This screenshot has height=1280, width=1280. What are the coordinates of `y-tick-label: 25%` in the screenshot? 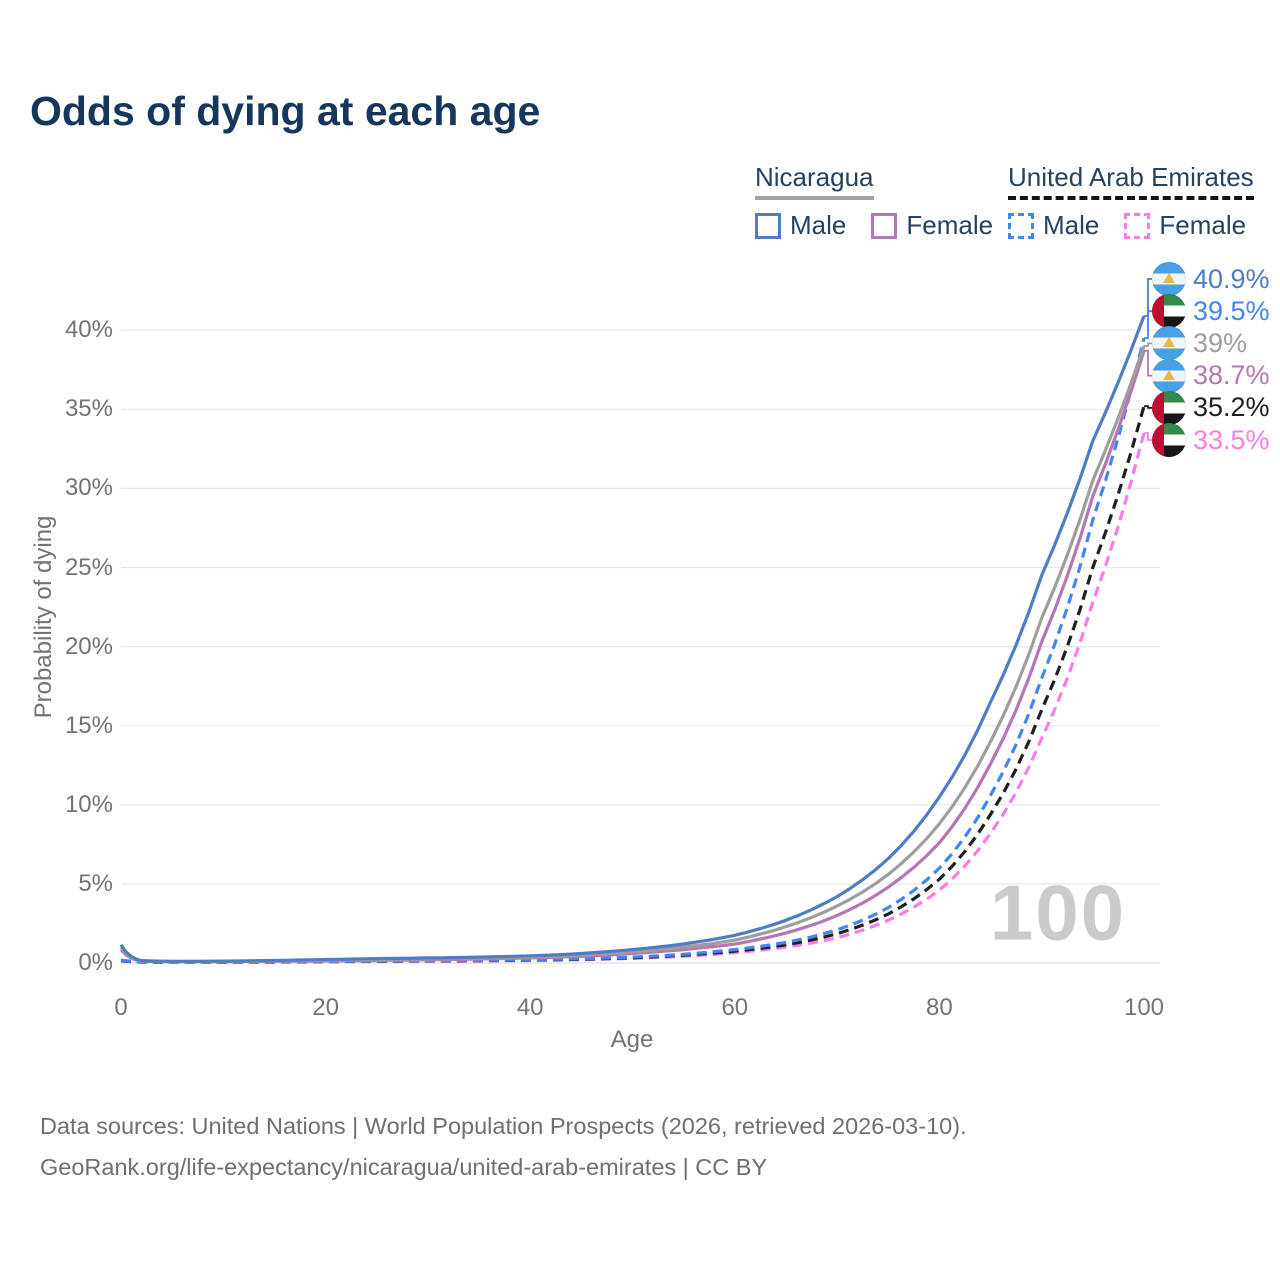 It's located at (88, 567).